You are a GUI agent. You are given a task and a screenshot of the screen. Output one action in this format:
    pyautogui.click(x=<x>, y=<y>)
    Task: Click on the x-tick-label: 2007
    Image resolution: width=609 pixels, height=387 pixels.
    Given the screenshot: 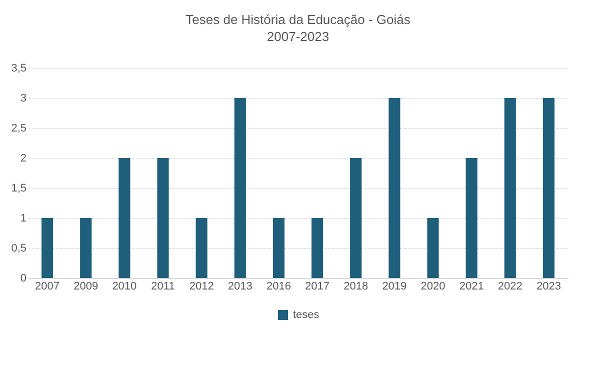 What is the action you would take?
    pyautogui.click(x=47, y=286)
    